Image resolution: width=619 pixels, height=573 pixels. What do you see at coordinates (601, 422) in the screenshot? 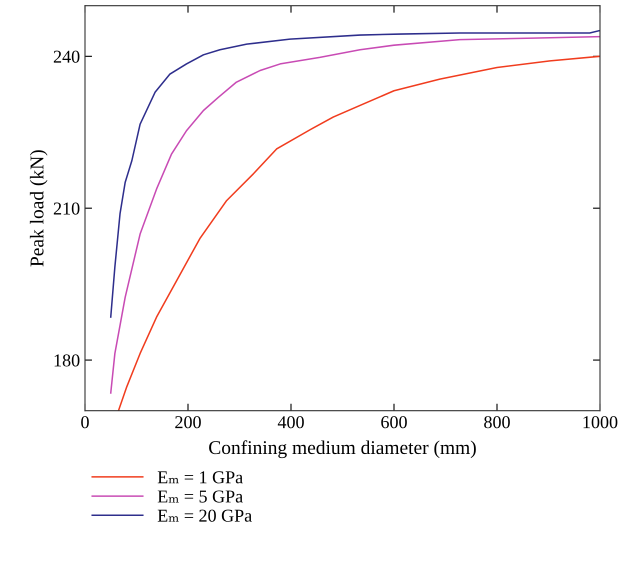
I see `x-tick-label: 1000` at bounding box center [601, 422].